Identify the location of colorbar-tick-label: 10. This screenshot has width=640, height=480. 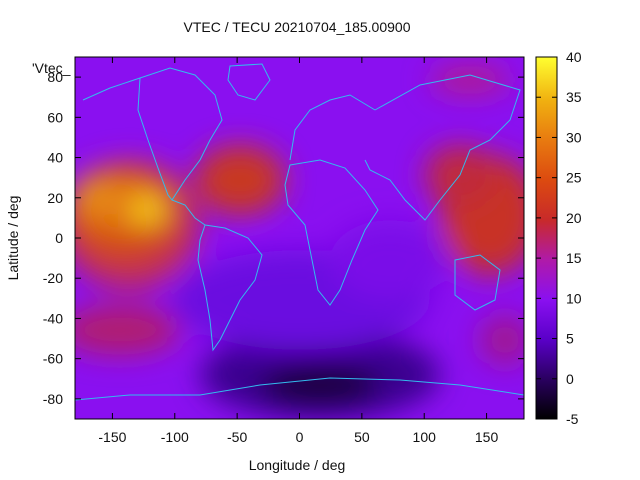
(574, 298).